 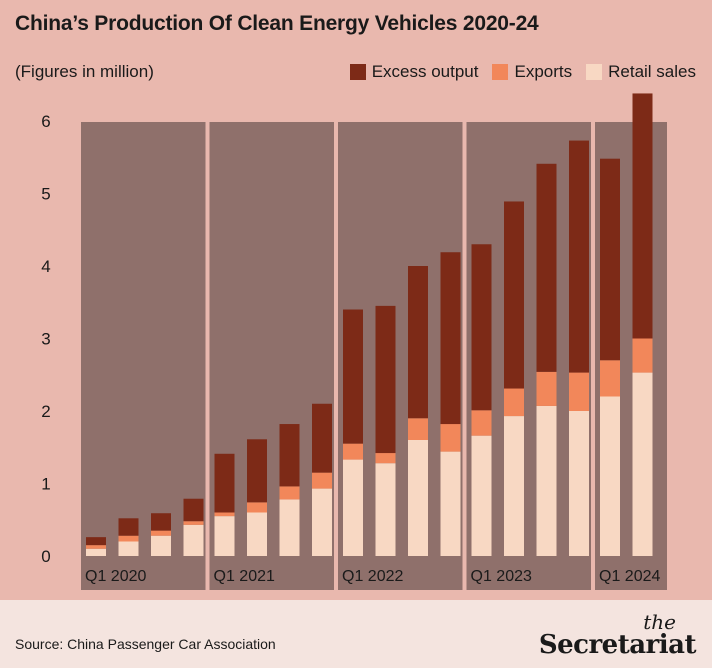 What do you see at coordinates (143, 339) in the screenshot?
I see `group-panel` at bounding box center [143, 339].